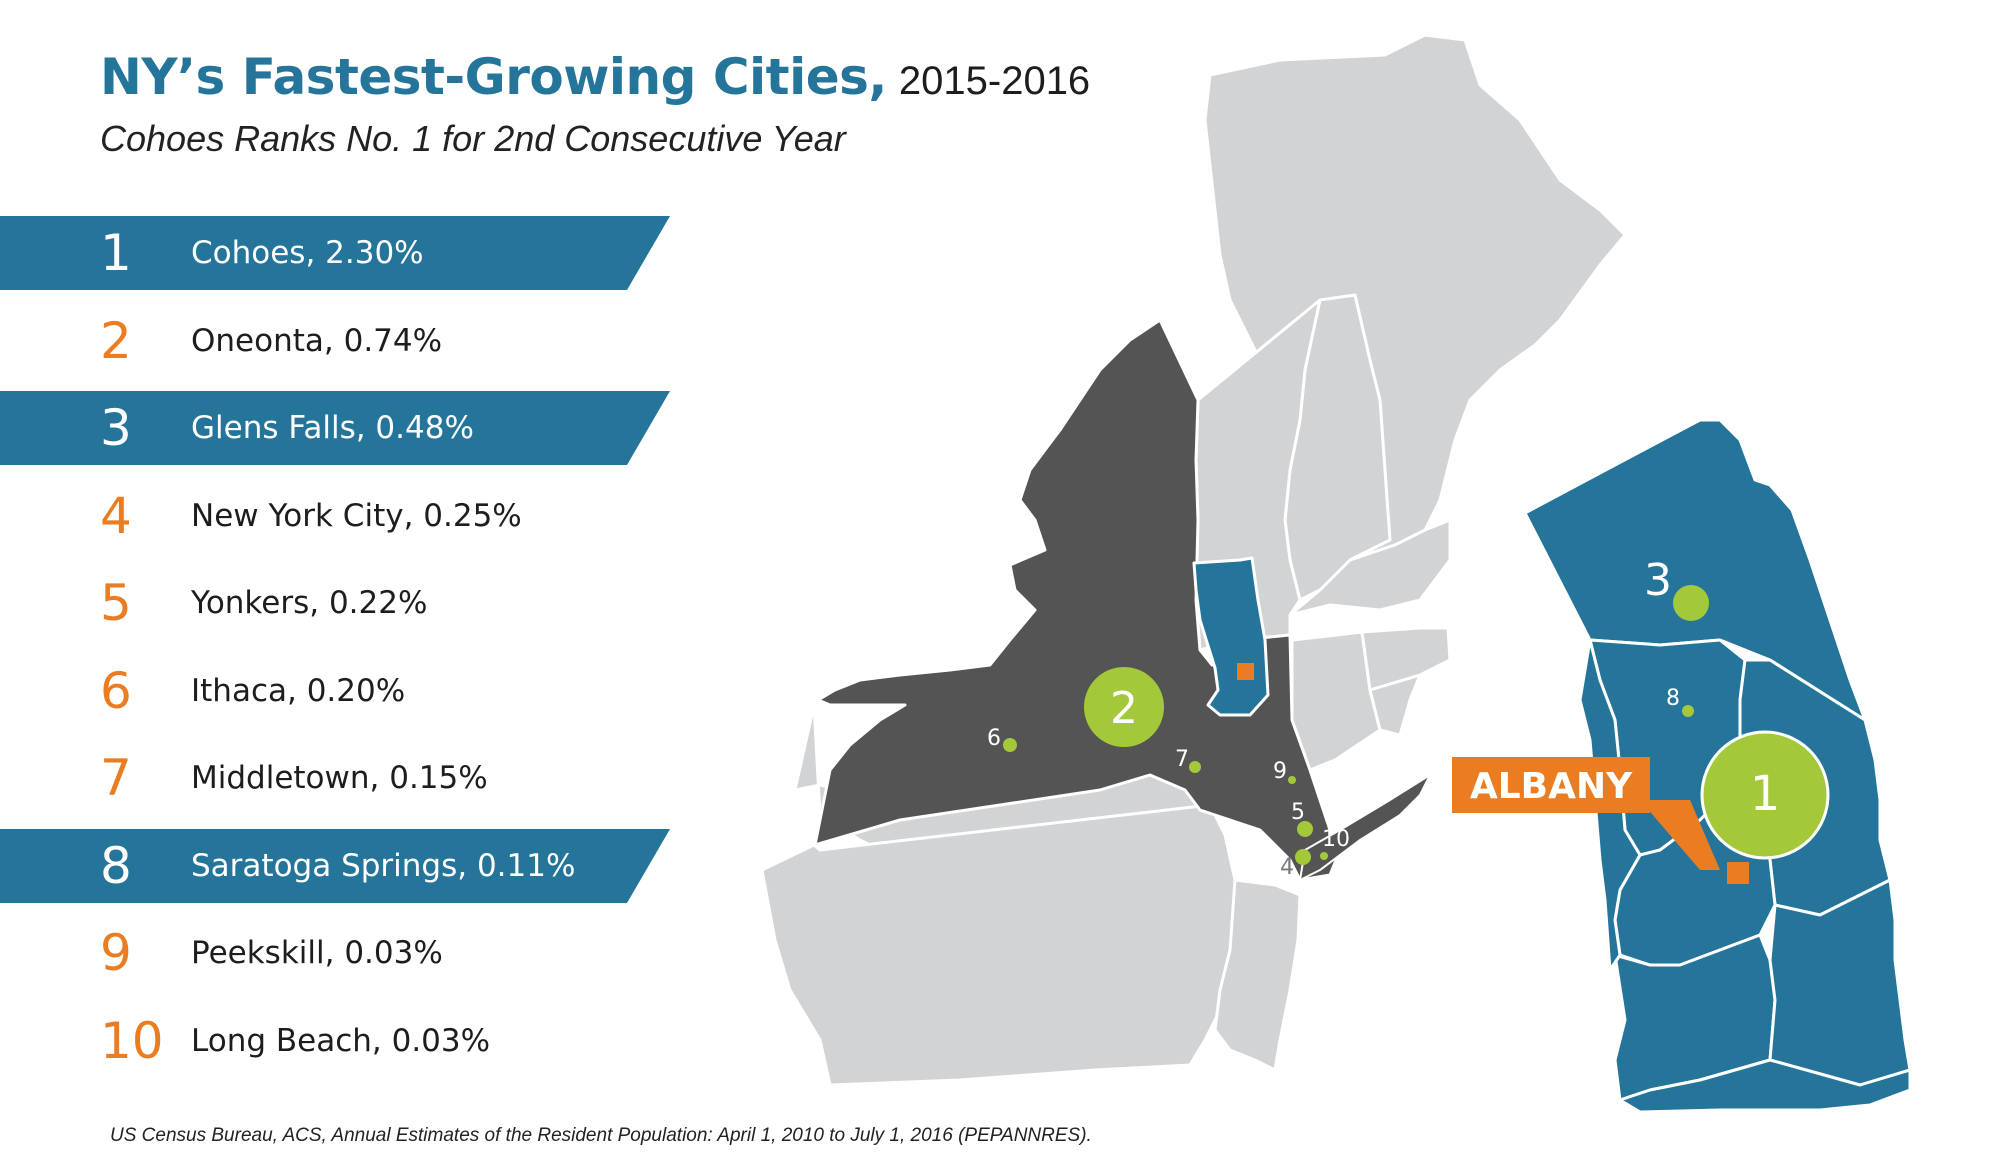  I want to click on ranking-row: 10 Long Beach, 0.03%, so click(335, 1041).